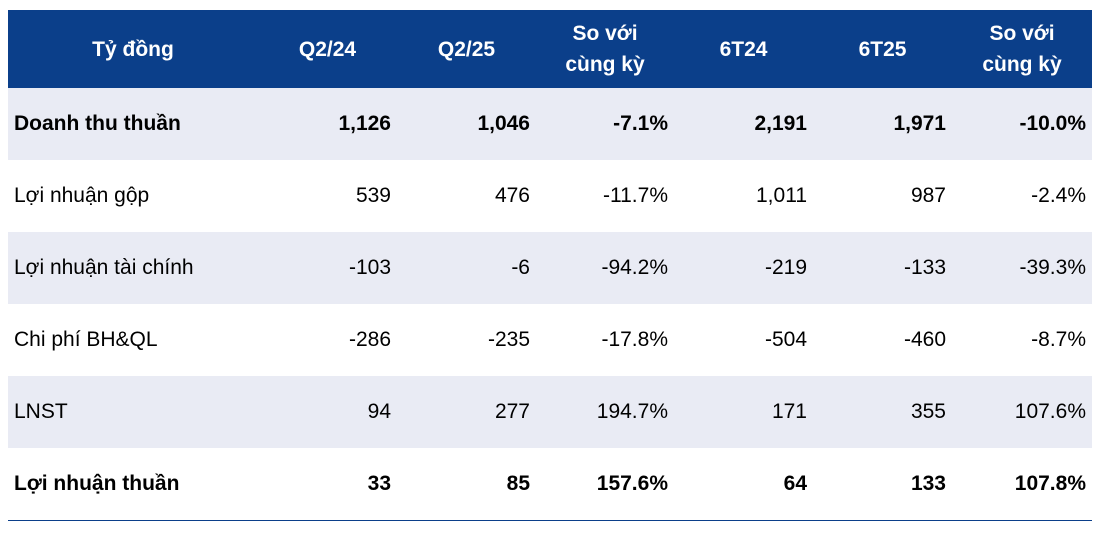 The image size is (1107, 534). Describe the element at coordinates (743, 49) in the screenshot. I see `header-6t24: 6T24` at that location.